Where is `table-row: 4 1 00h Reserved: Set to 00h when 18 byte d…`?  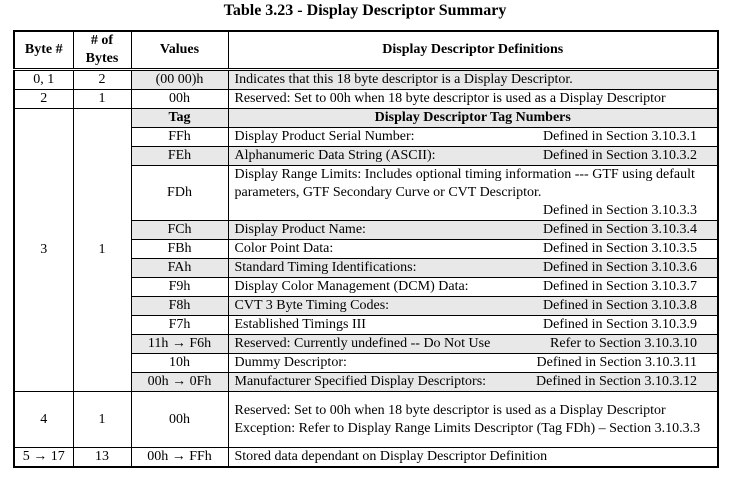
table-row: 4 1 00h Reserved: Set to 00h when 18 byte d… is located at coordinates (366, 419).